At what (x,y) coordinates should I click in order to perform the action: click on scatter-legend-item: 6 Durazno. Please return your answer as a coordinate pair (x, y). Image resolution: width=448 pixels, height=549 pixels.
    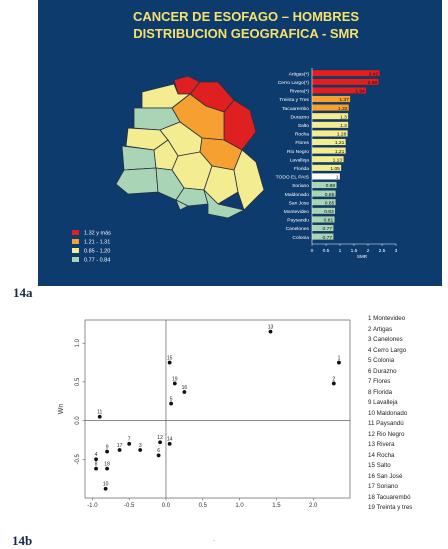
    Looking at the image, I should click on (382, 371).